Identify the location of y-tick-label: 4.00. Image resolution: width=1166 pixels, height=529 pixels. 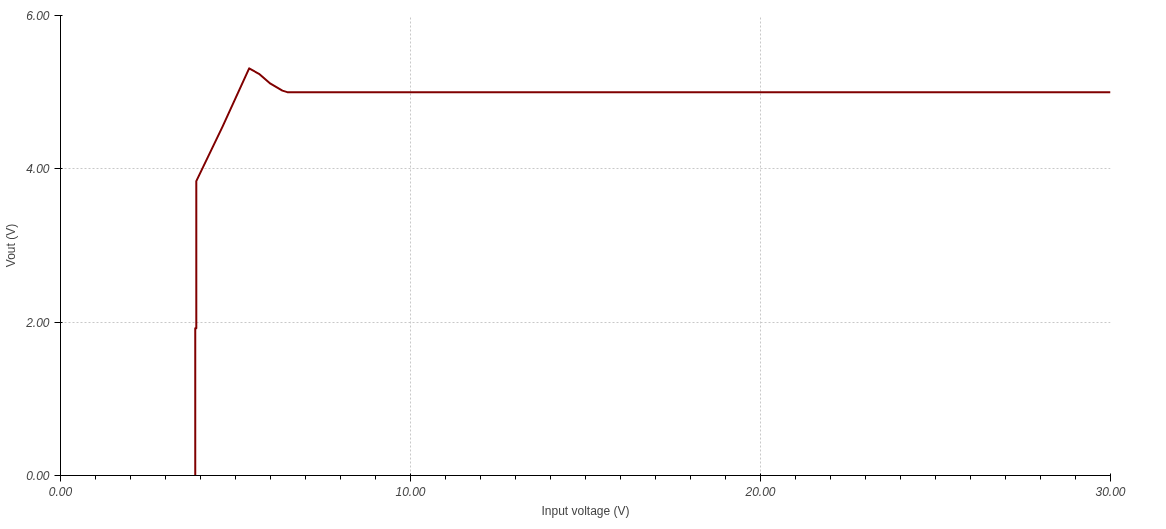
(38, 169).